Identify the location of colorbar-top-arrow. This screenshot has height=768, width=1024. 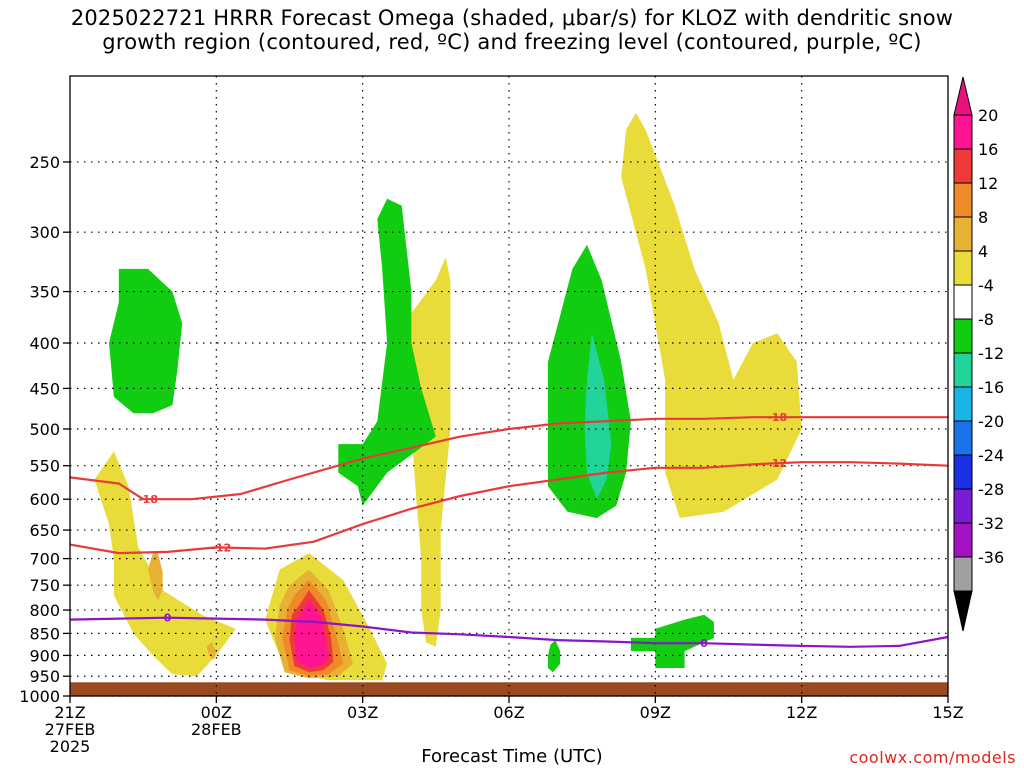
(963, 96).